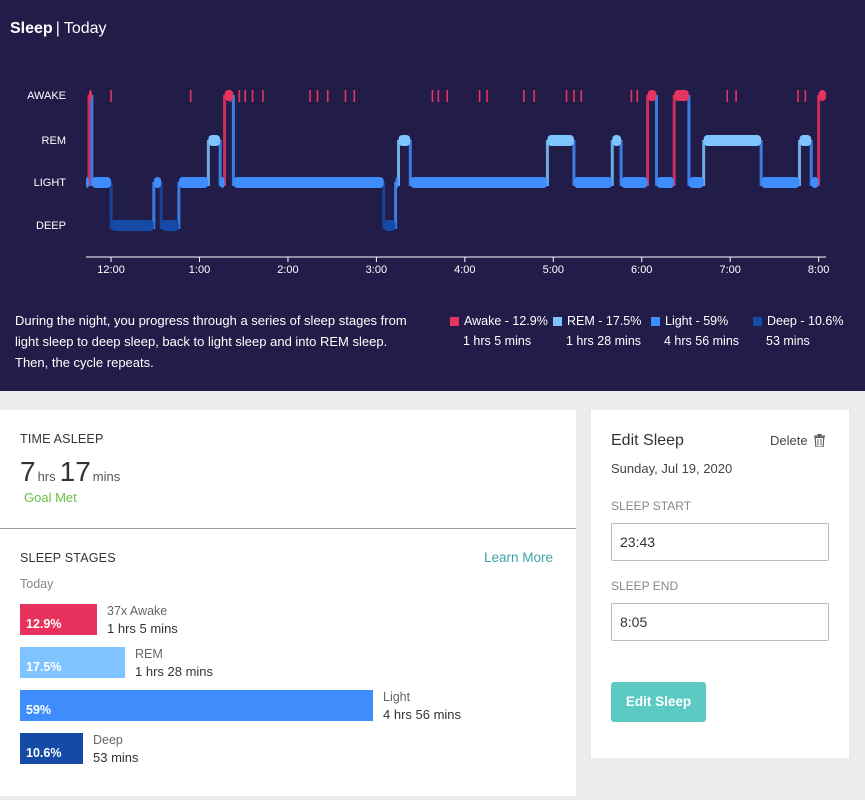 The width and height of the screenshot is (865, 800). I want to click on stage-bar-rem: 17.5%, so click(72, 662).